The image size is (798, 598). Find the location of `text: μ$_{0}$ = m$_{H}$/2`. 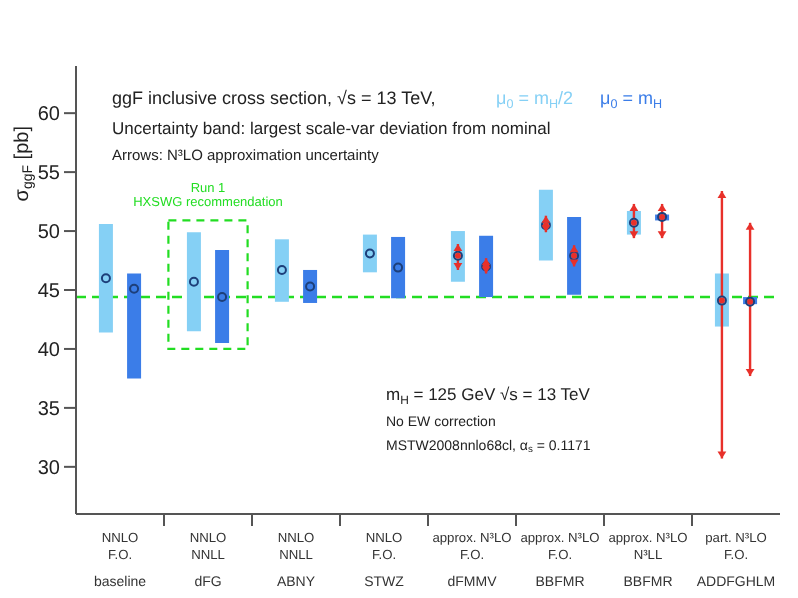

text: μ$_{0}$ = m$_{H}$/2 is located at coordinates (535, 99).